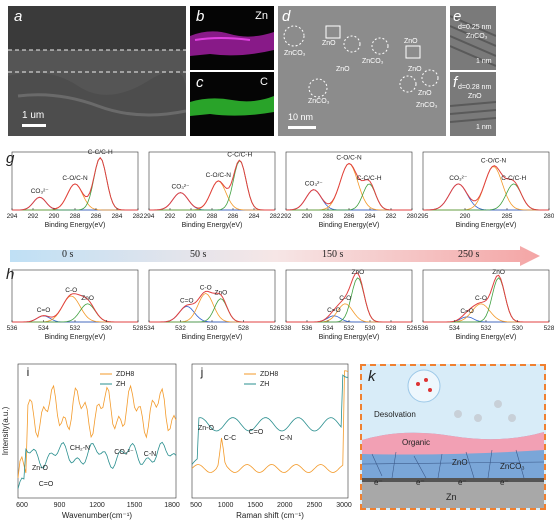 This screenshot has height=524, width=554. Describe the element at coordinates (149, 216) in the screenshot. I see `xps-c-tick-label-1-0: 294` at that location.